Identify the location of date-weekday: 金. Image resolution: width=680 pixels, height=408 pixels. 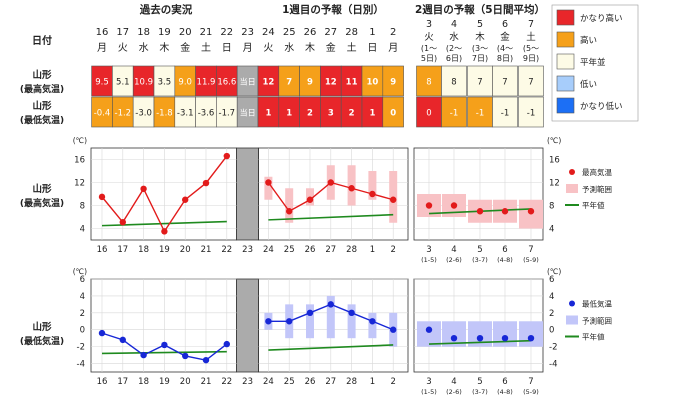
(185, 47).